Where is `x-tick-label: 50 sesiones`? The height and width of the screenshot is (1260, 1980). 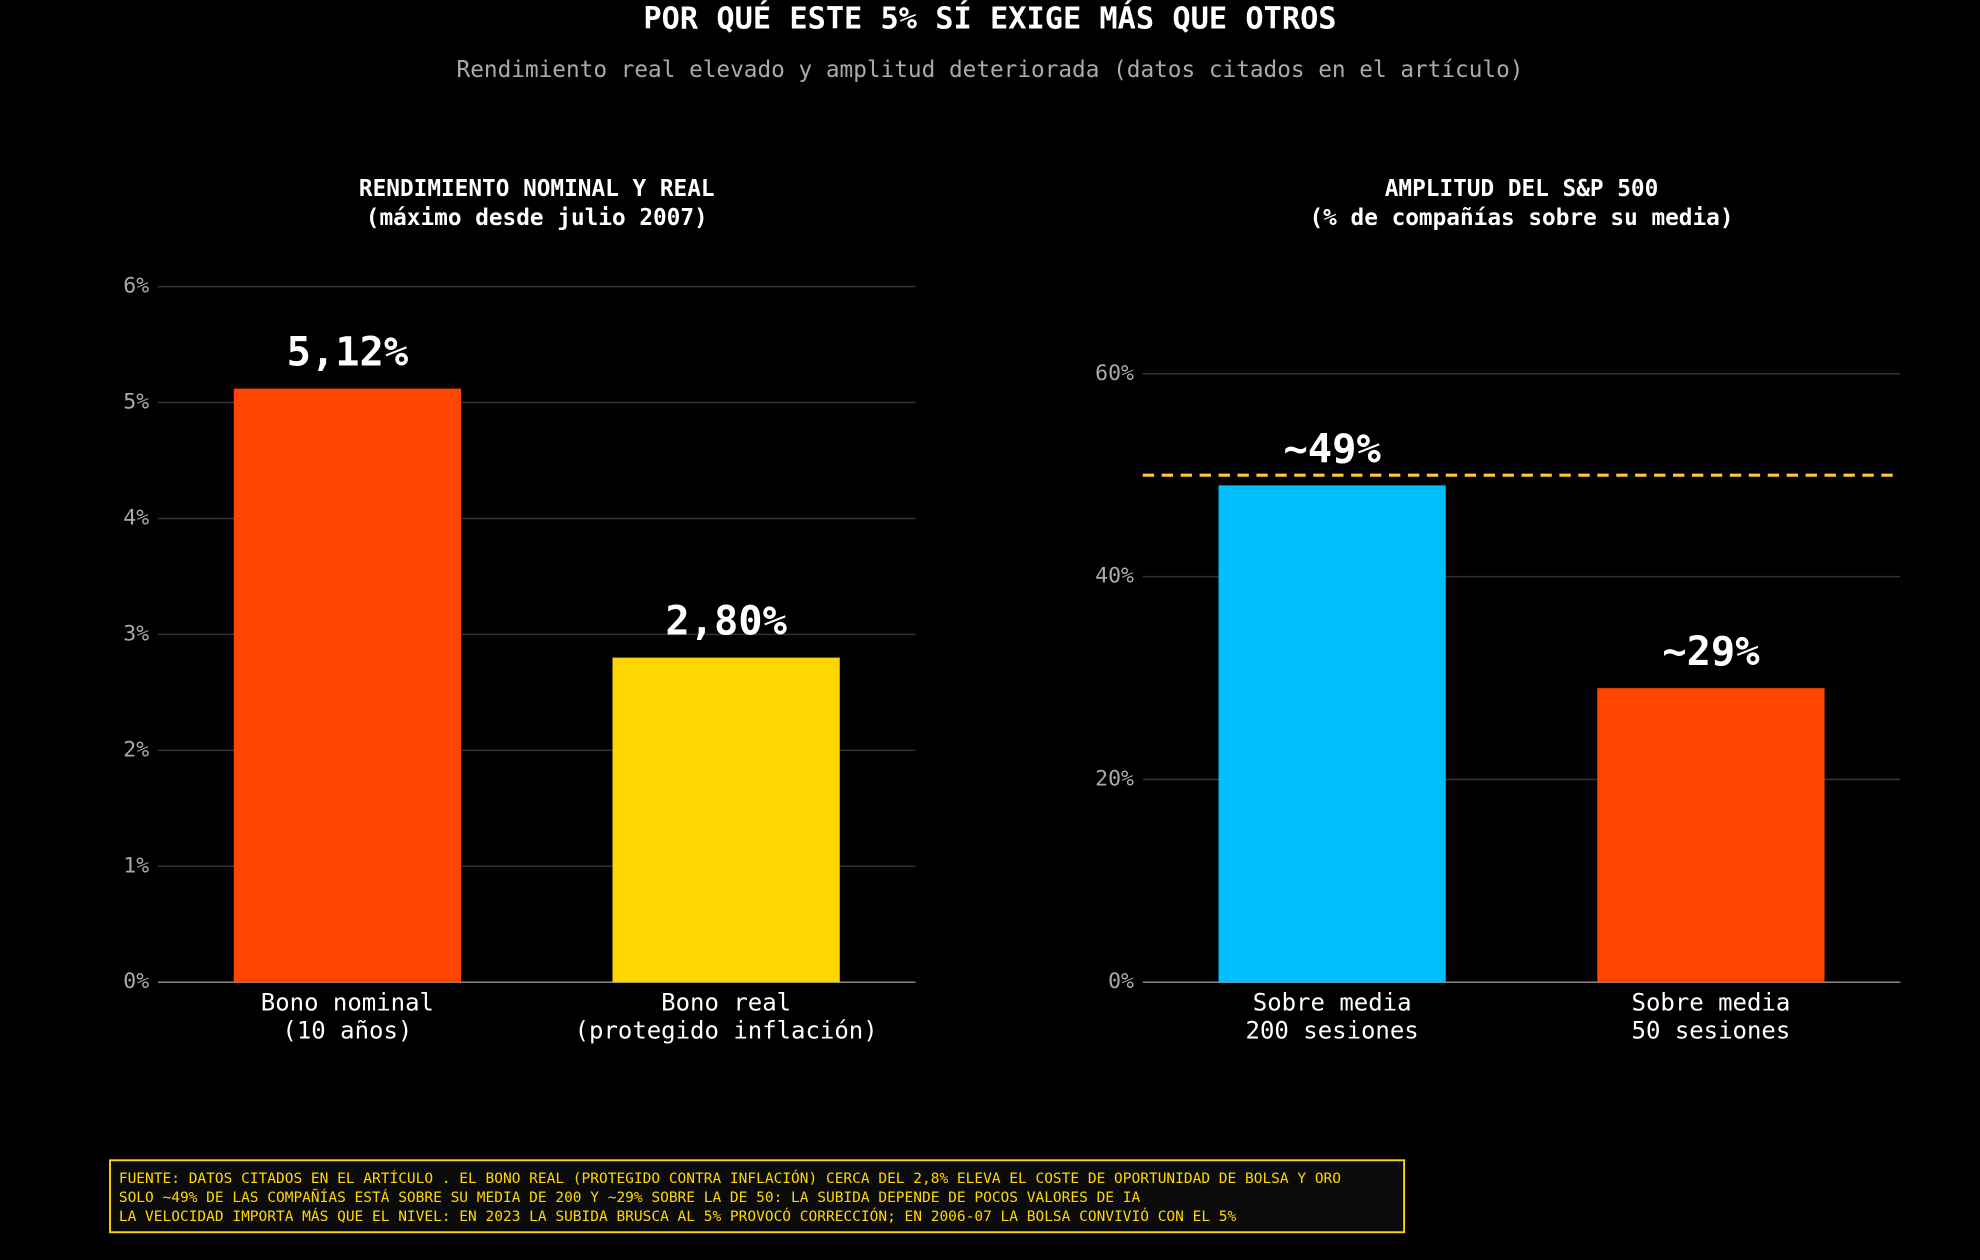
x-tick-label: 50 sesiones is located at coordinates (1711, 1030).